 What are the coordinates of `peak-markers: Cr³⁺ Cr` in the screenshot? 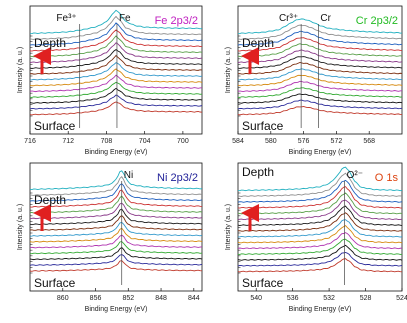 It's located at (305, 70).